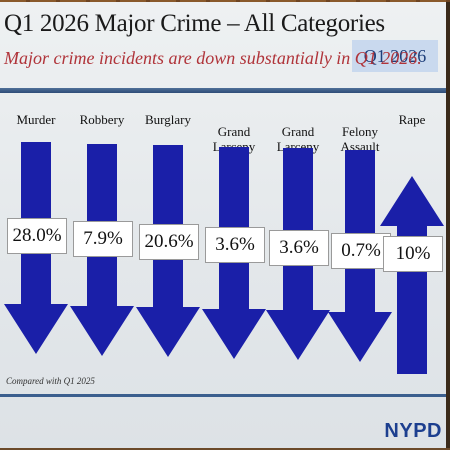 The image size is (450, 450). What do you see at coordinates (395, 56) in the screenshot?
I see `quarter-badge: Q1 2026` at bounding box center [395, 56].